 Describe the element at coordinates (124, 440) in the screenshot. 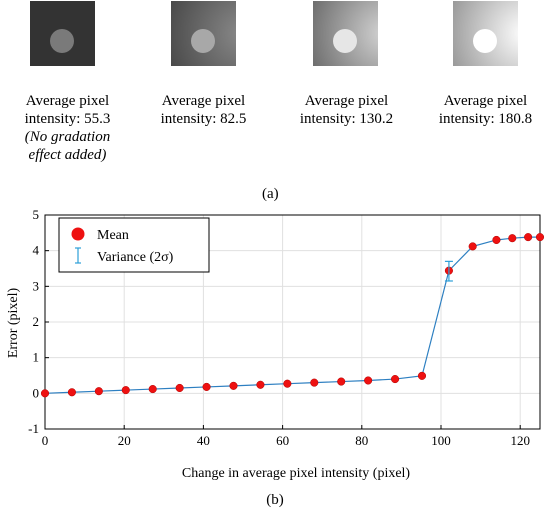

I see `x-tick-label: 20` at that location.